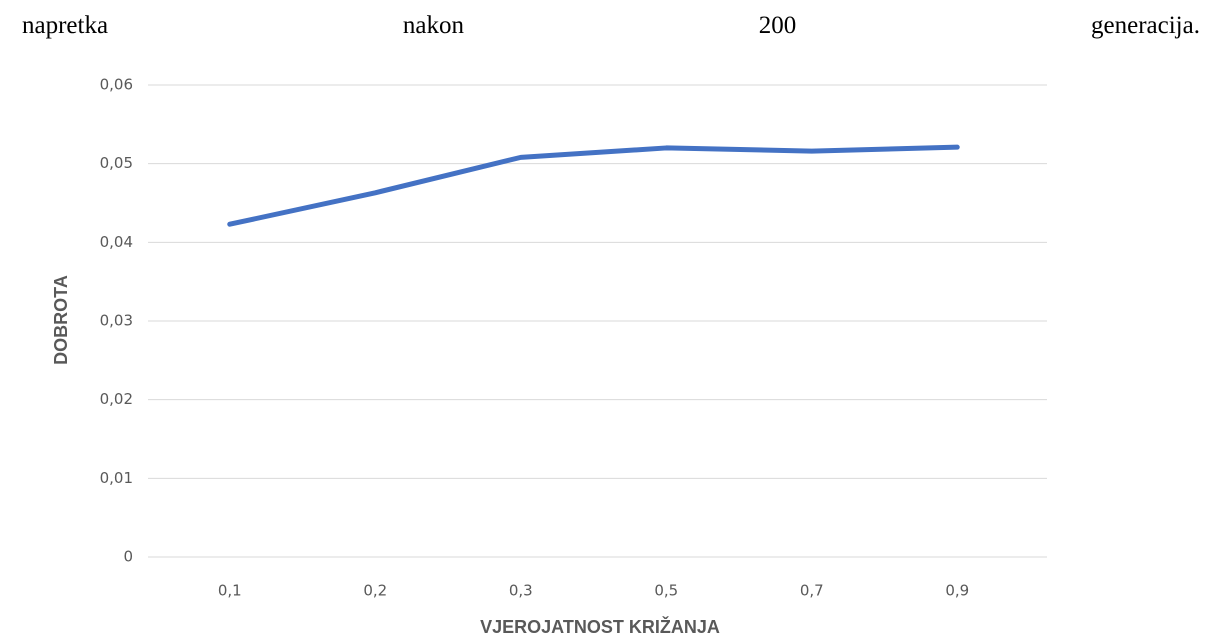 The width and height of the screenshot is (1222, 640). I want to click on word: nakon, so click(433, 25).